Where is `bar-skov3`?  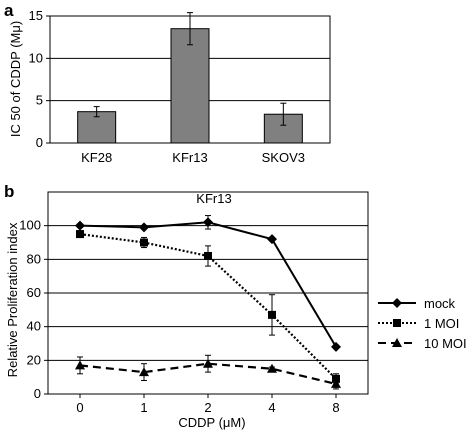 bar-skov3 is located at coordinates (283, 128).